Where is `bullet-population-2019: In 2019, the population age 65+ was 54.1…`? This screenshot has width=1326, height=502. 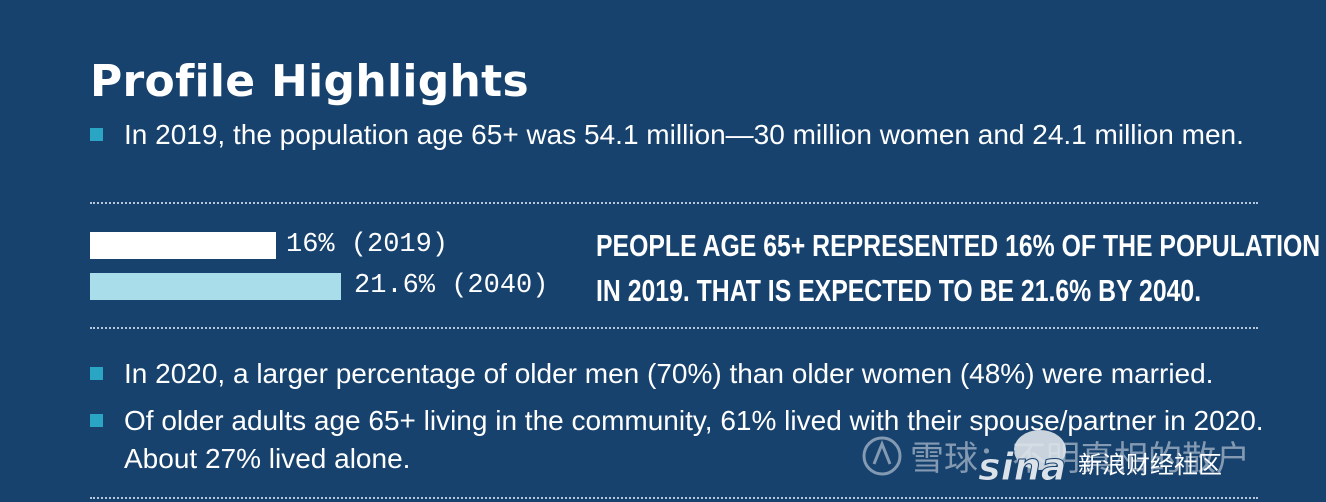 bullet-population-2019: In 2019, the population age 65+ was 54.1… is located at coordinates (682, 135).